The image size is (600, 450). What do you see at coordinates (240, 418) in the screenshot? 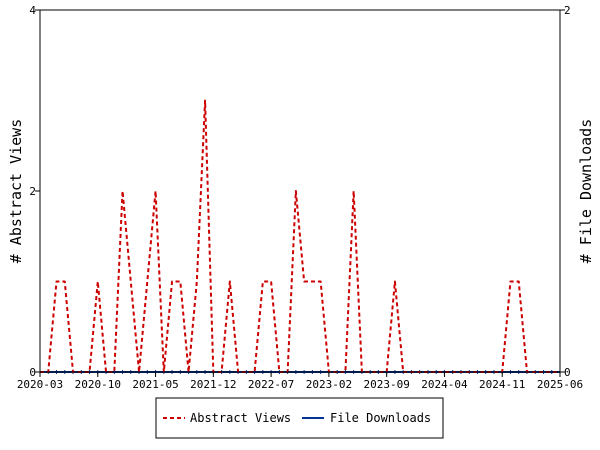
I see `legend-label-abstract-views: Abstract Views` at bounding box center [240, 418].